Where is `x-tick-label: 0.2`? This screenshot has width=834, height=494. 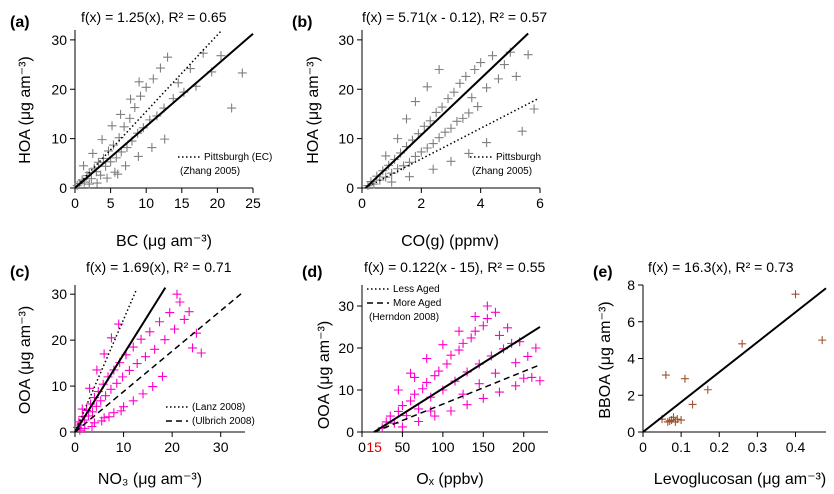
x-tick-label: 0.2 is located at coordinates (720, 447).